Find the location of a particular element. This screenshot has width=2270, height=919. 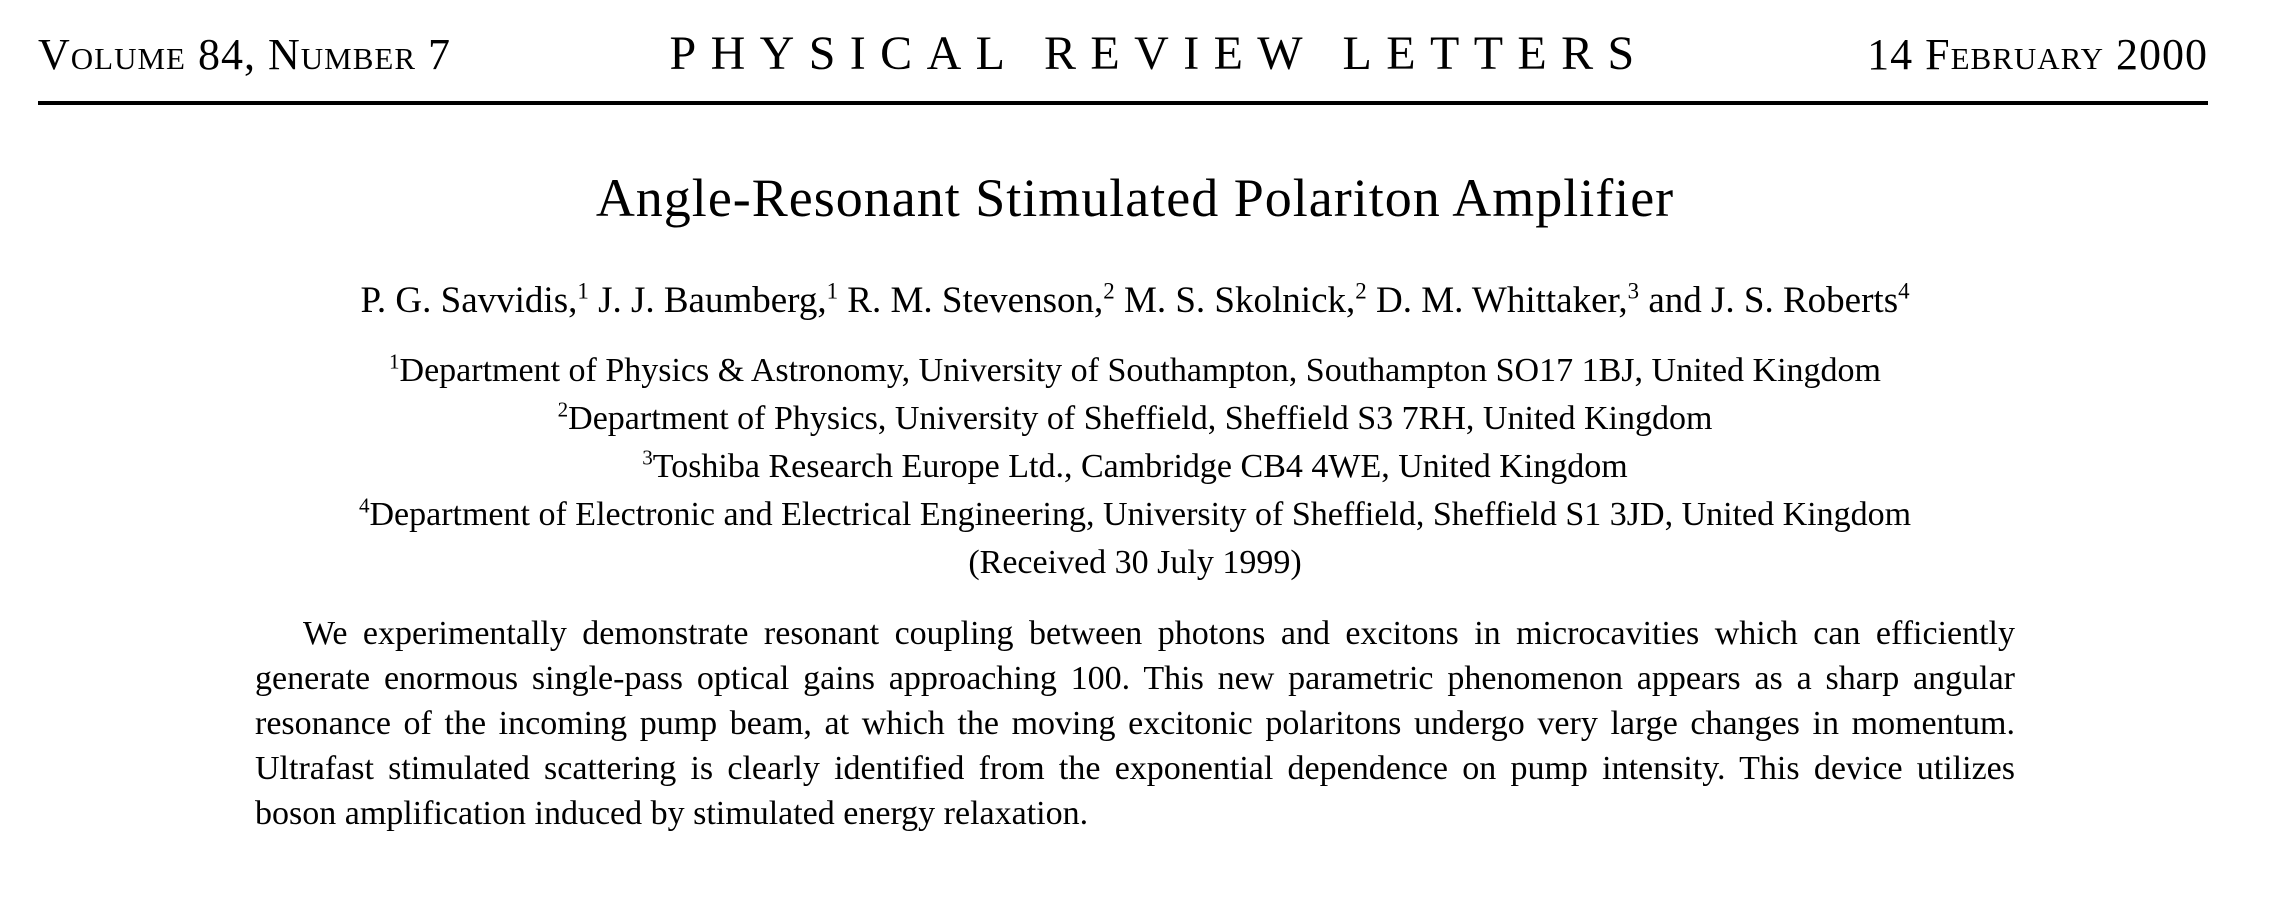

author: D. M. Whittaker,3 is located at coordinates (1503, 299).